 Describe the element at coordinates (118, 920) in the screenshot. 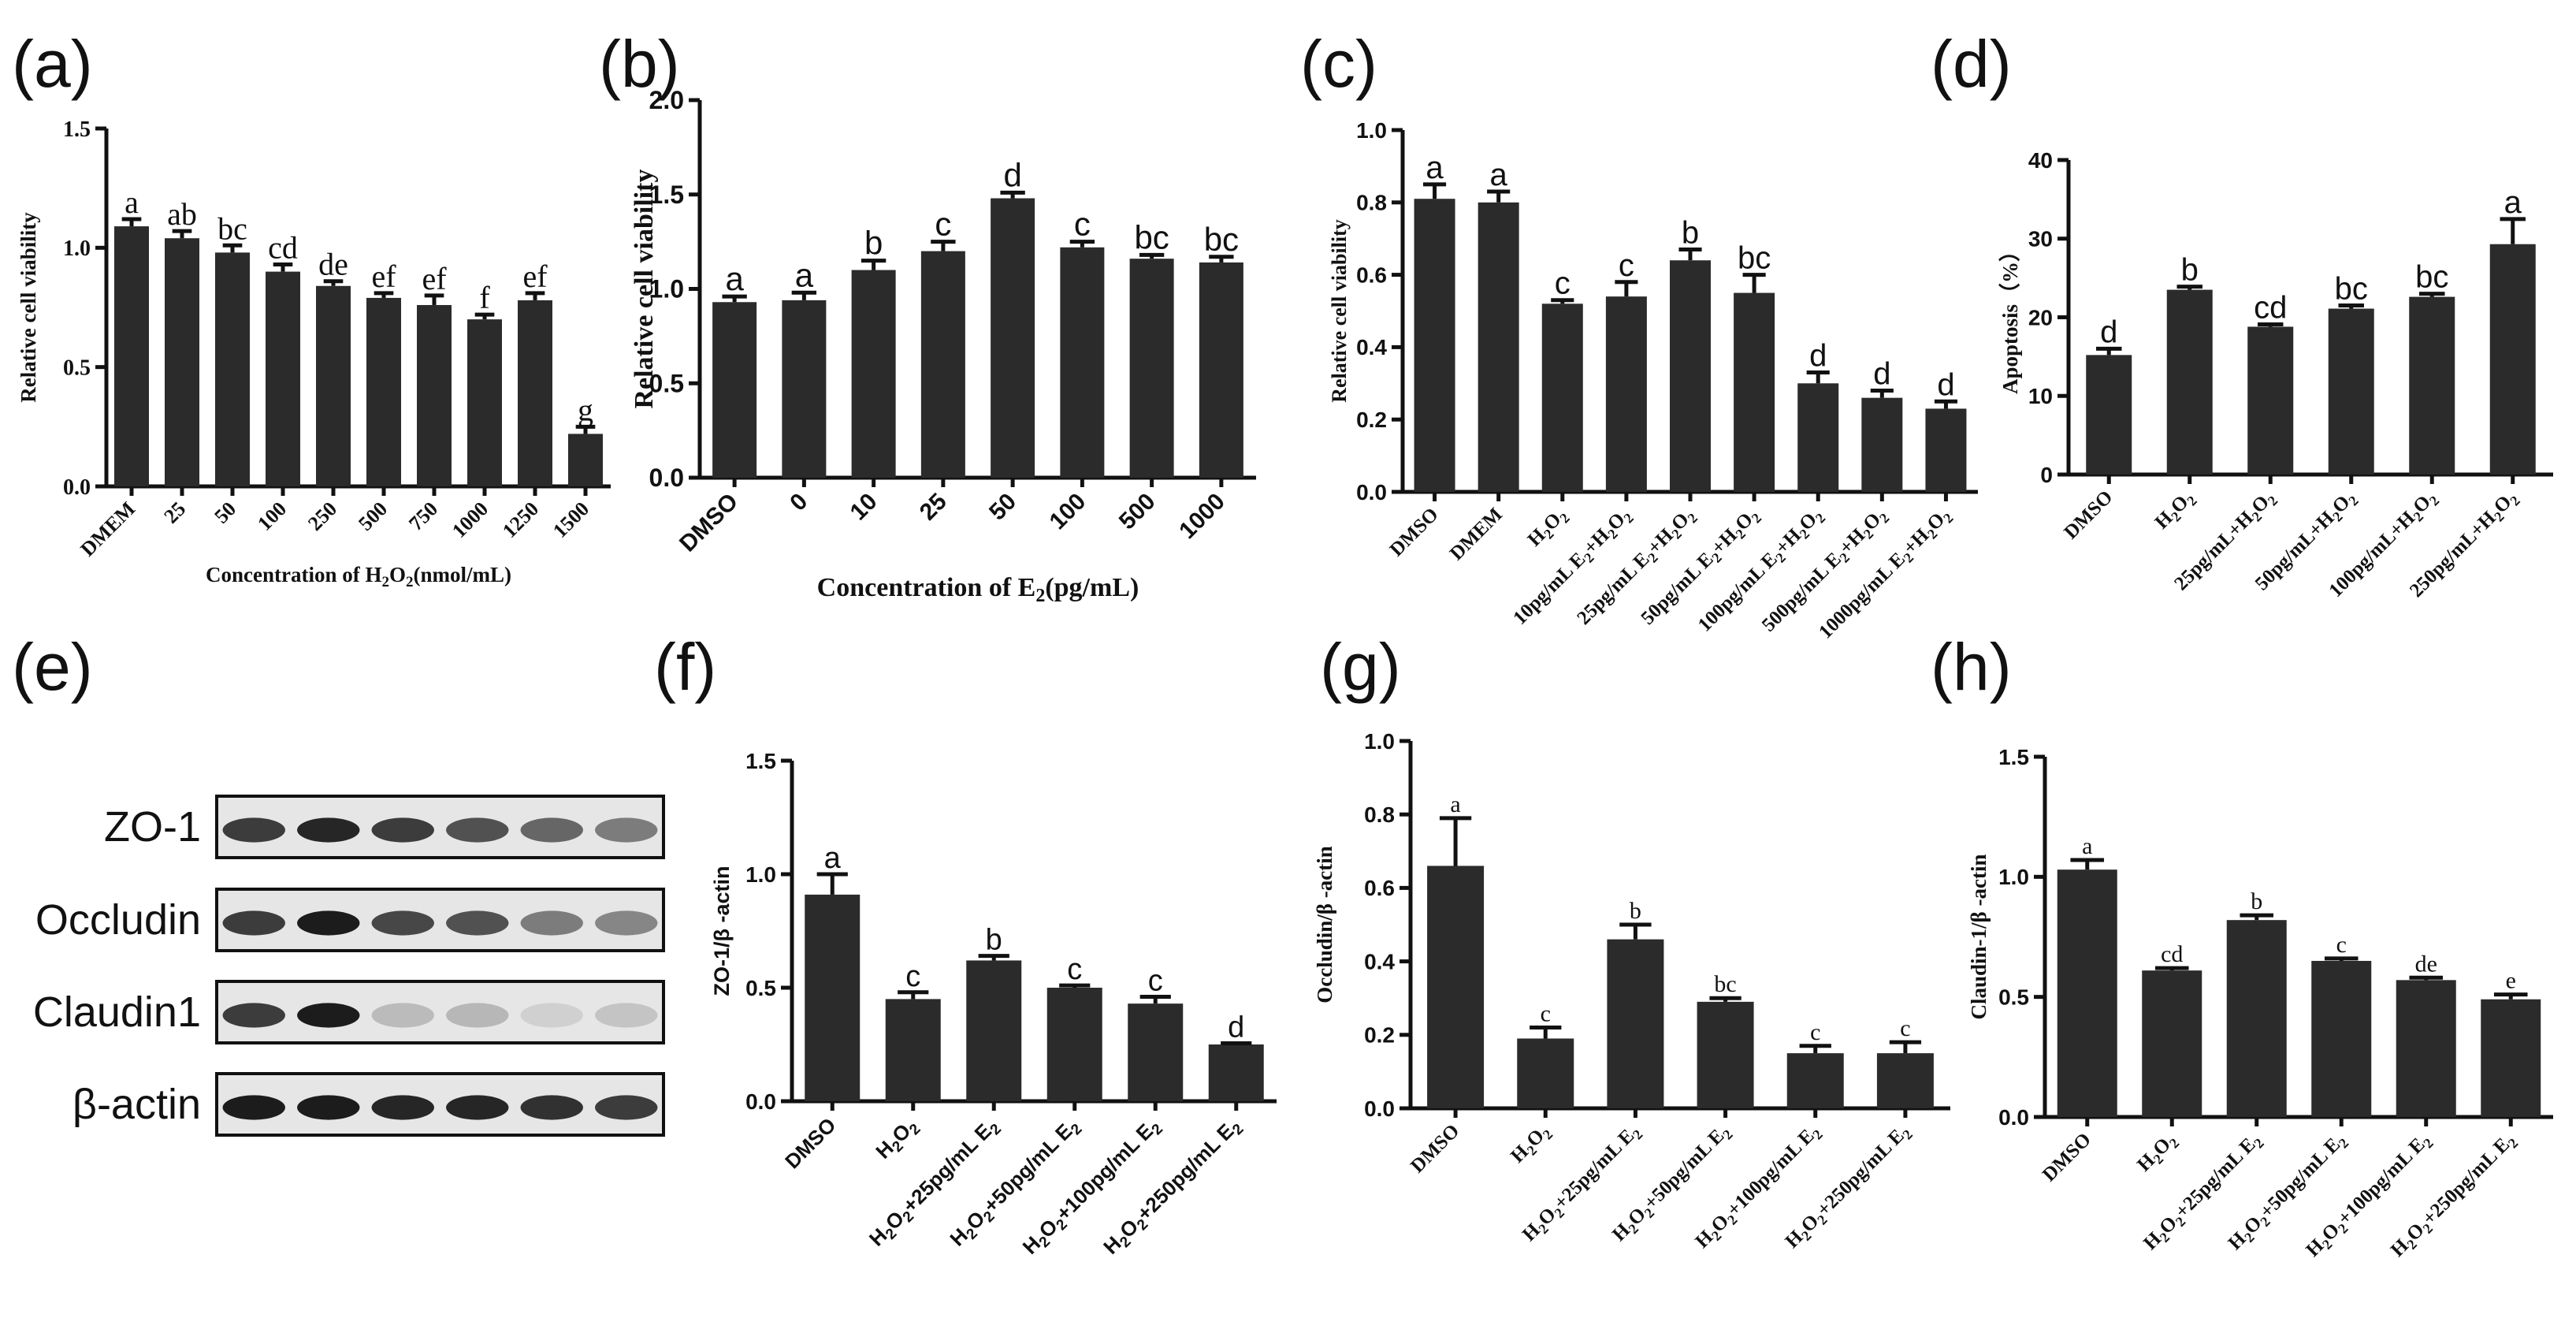

I see `blot-row-label: Occludin` at that location.